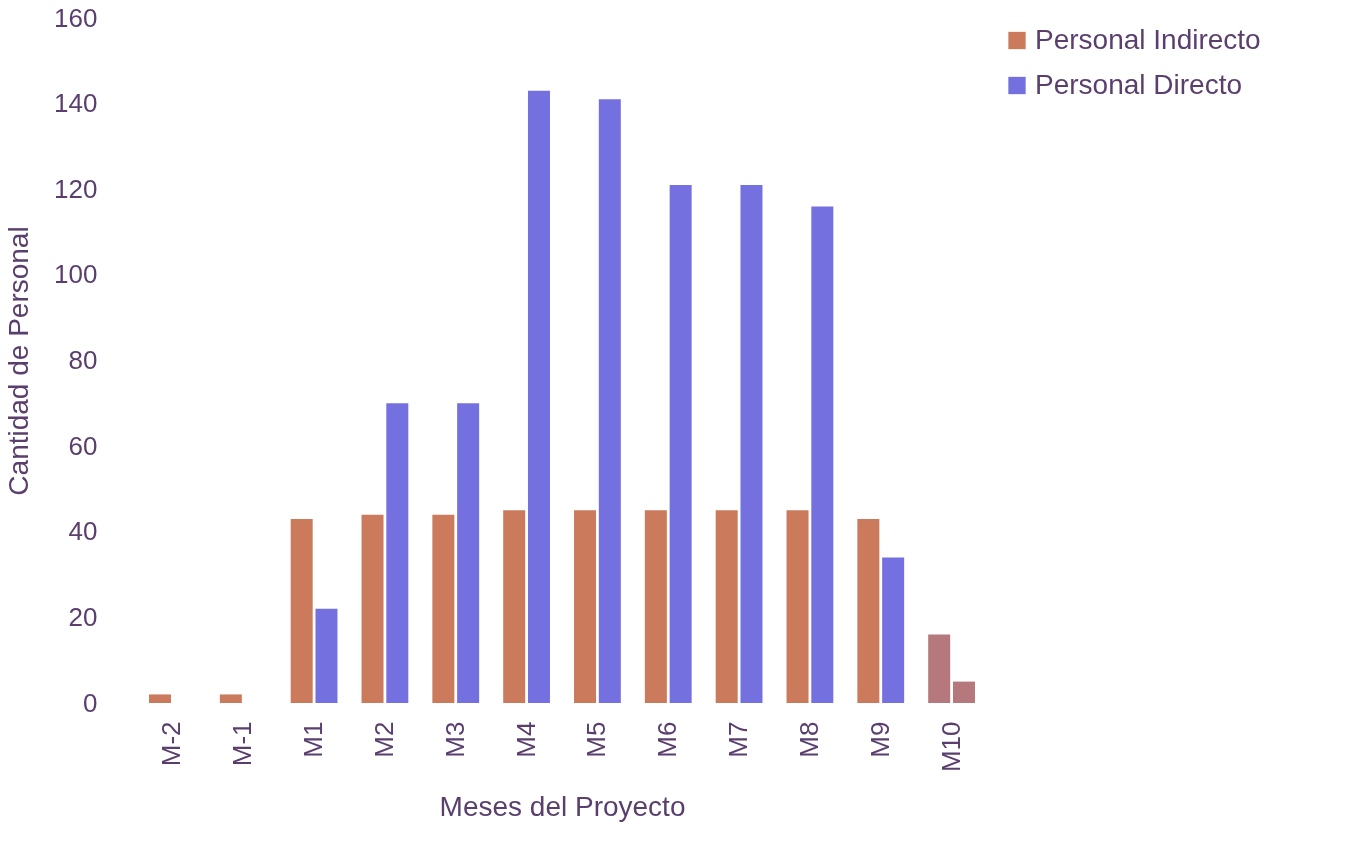 The image size is (1366, 842). Describe the element at coordinates (83, 616) in the screenshot. I see `y-tick-label: 20` at that location.